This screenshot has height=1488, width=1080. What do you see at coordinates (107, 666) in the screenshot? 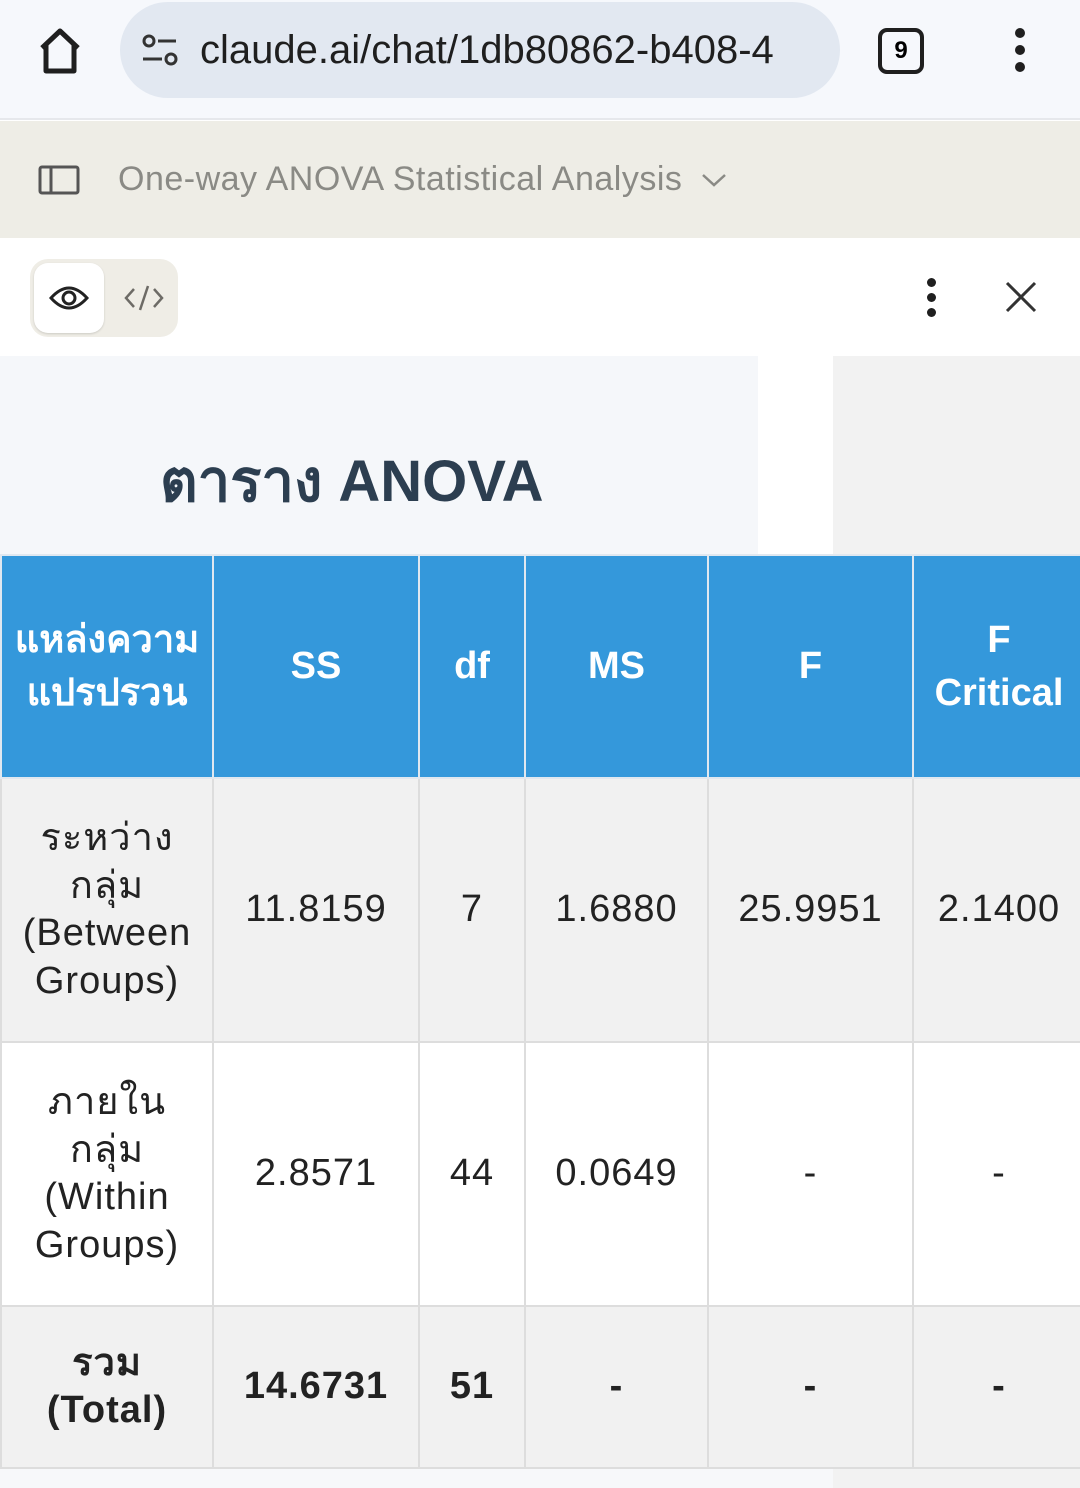
I see `column-header-source: แหล่งความแปรปรวน` at bounding box center [107, 666].